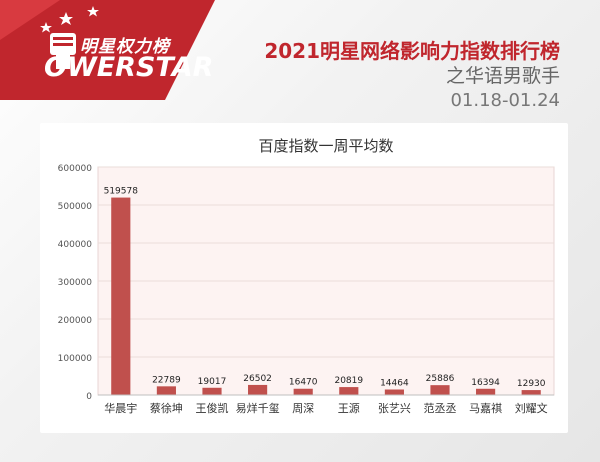  Describe the element at coordinates (63, 51) in the screenshot. I see `fist-icon` at that location.